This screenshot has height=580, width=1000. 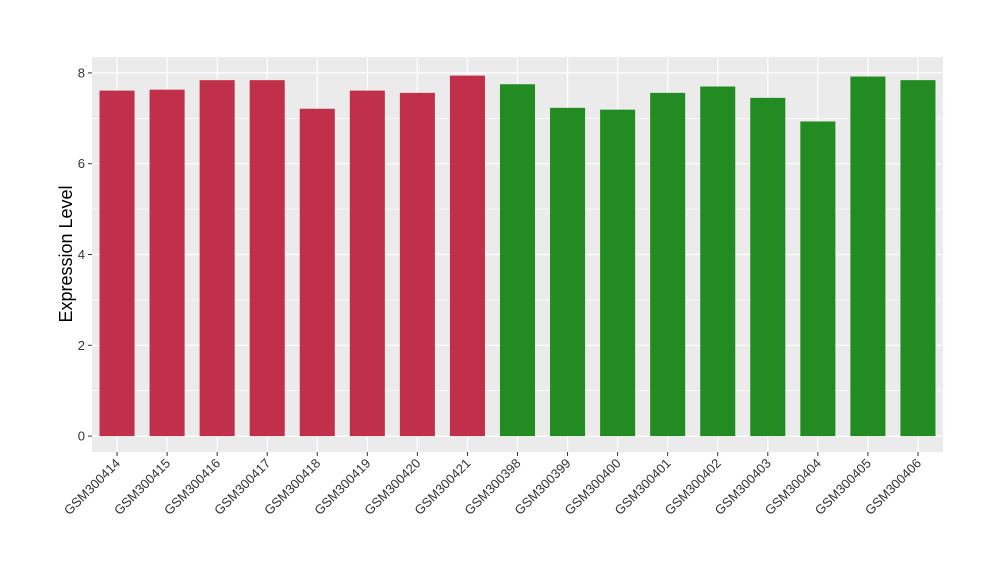 I want to click on y-tick-label: 4, so click(x=81, y=254).